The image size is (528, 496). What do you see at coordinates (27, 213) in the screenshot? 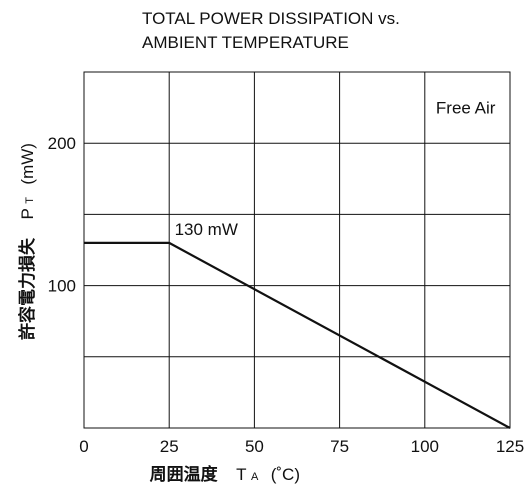
I see `y-axis-symbol: P` at bounding box center [27, 213].